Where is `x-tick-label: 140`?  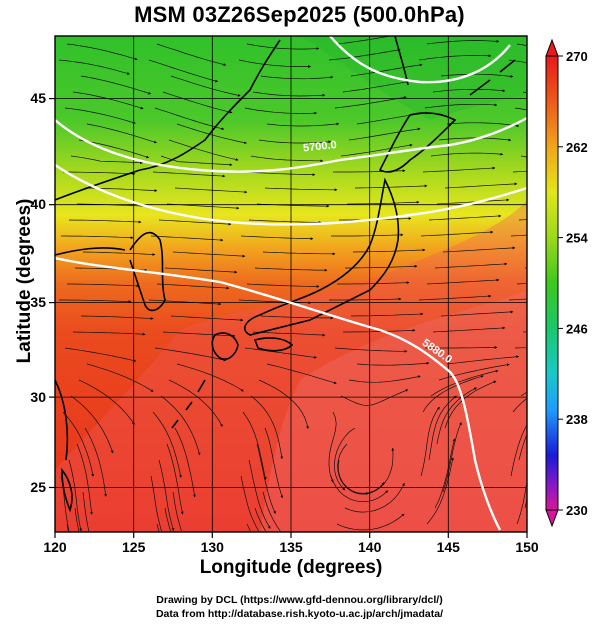 x-tick-label: 140 is located at coordinates (370, 547).